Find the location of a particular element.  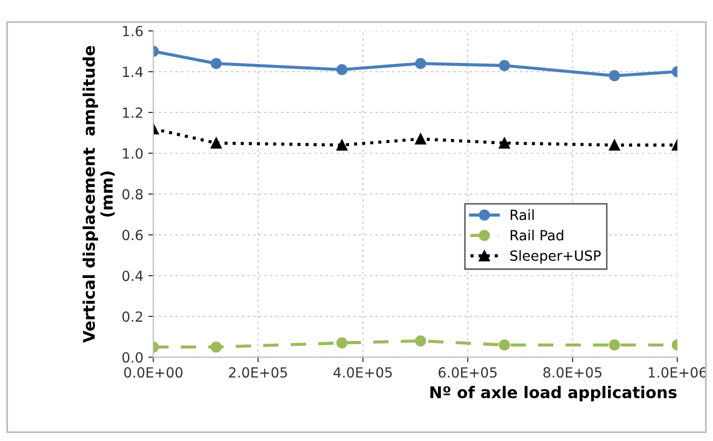

y-tick-label: 0.4 is located at coordinates (132, 276).